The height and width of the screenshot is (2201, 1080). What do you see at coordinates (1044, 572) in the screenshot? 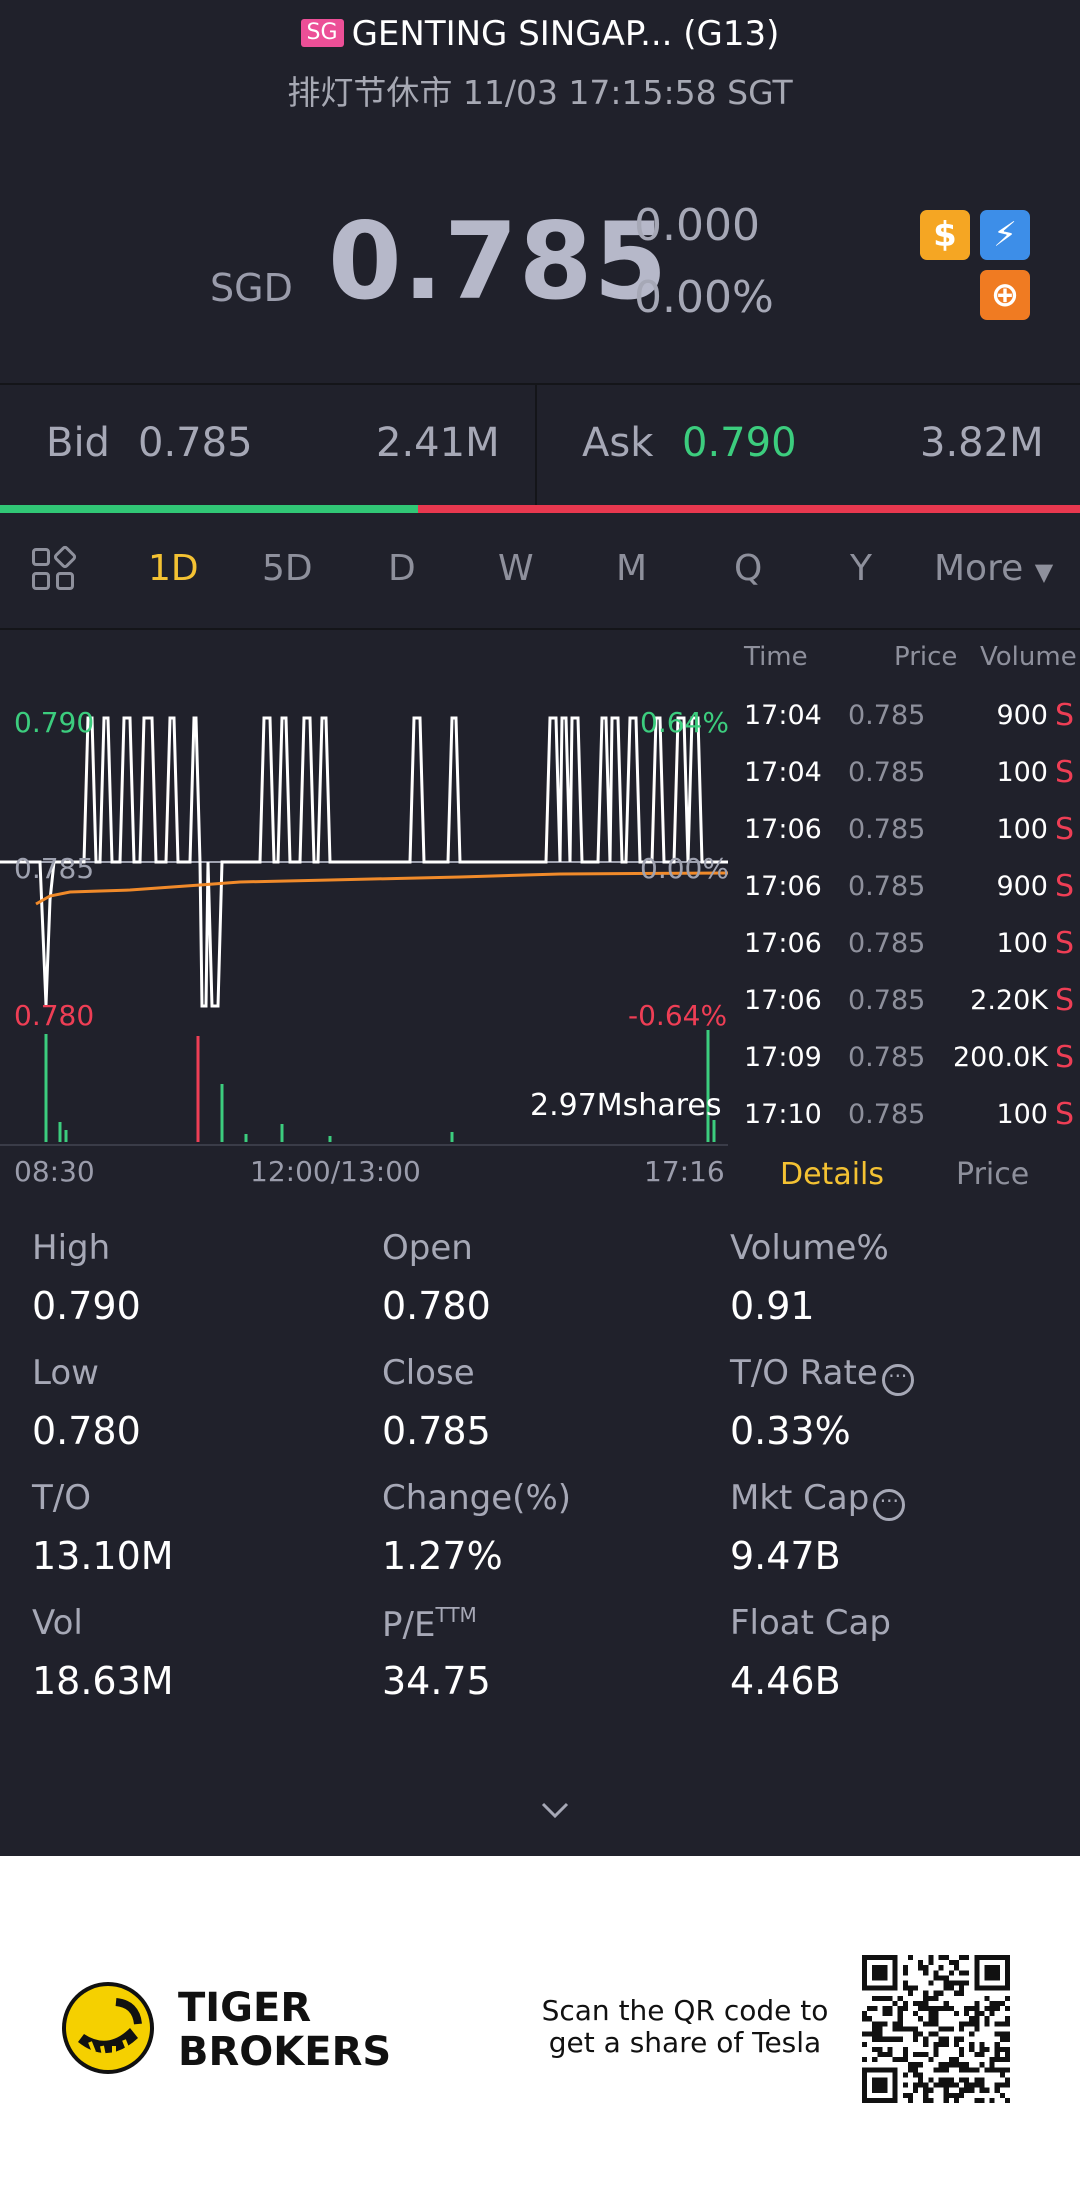
I see `chevron-down-icon: ▼` at bounding box center [1044, 572].